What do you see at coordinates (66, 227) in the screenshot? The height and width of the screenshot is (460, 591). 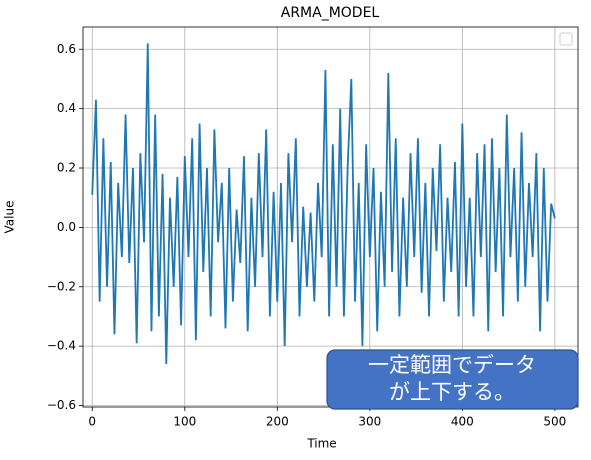 I see `y-tick-label: 0.0` at bounding box center [66, 227].